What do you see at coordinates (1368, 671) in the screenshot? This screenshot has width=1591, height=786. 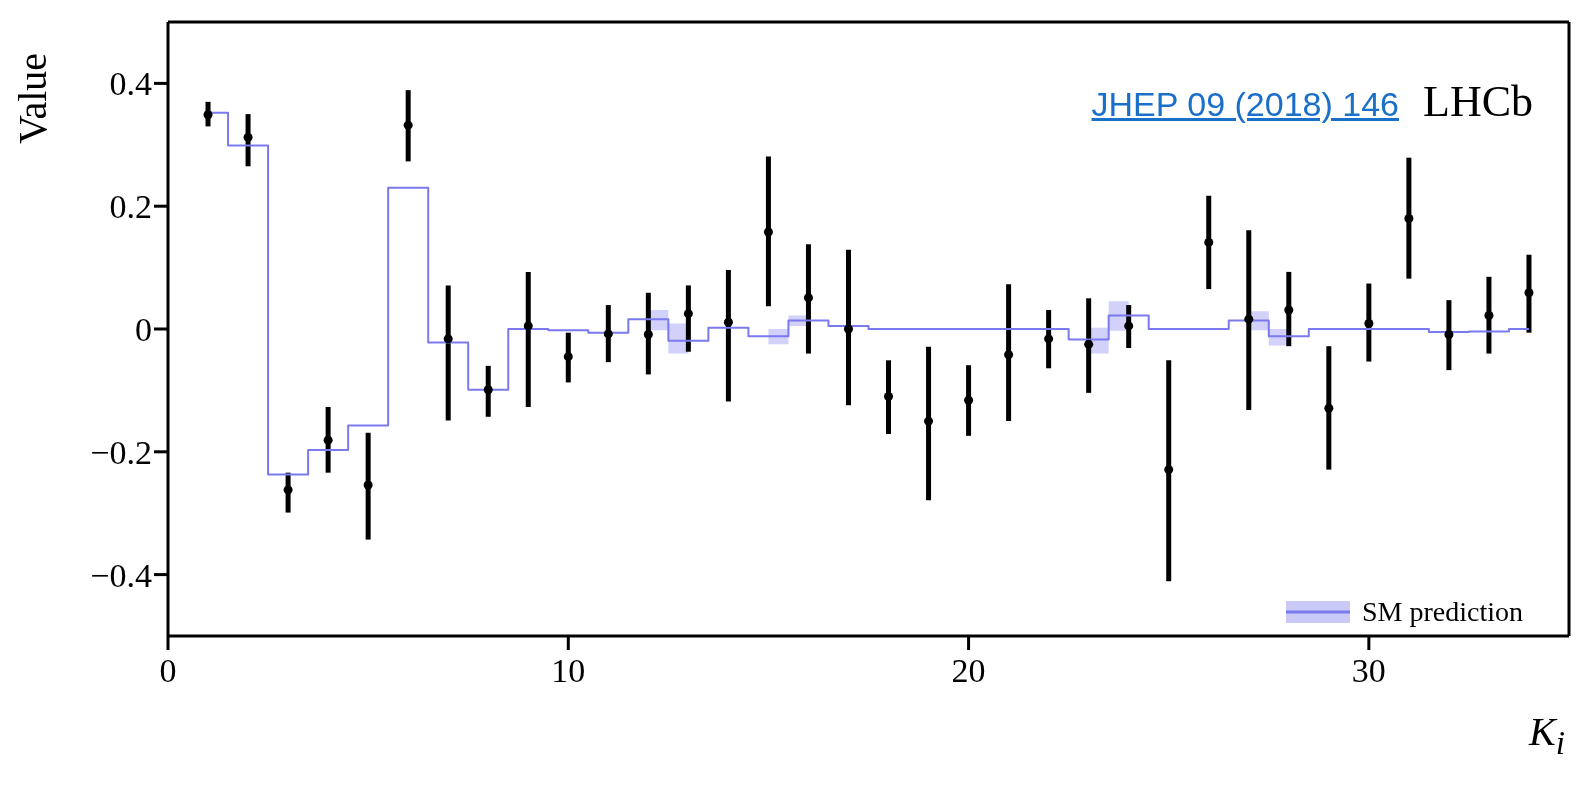 I see `x-tick-label: 30` at bounding box center [1368, 671].